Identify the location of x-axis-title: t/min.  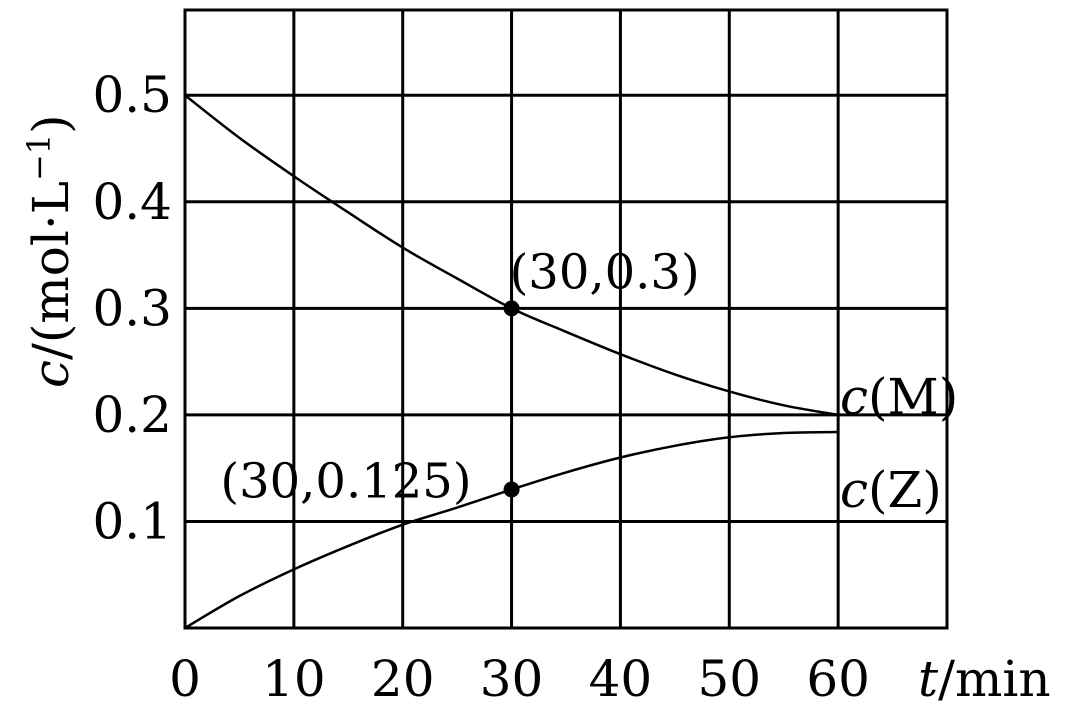
(984, 678).